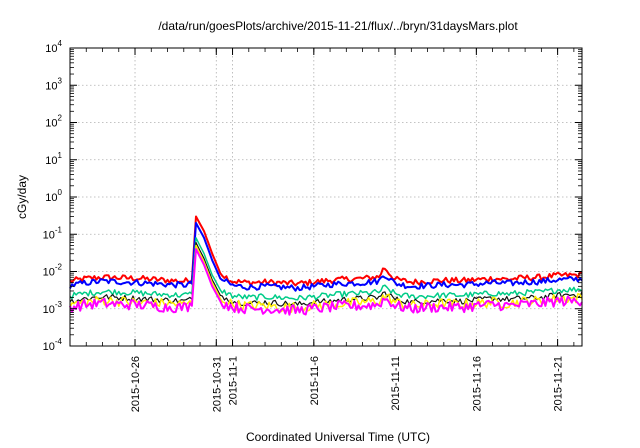 The image size is (640, 448). I want to click on y-tick-label: 10⁻², so click(53, 271).